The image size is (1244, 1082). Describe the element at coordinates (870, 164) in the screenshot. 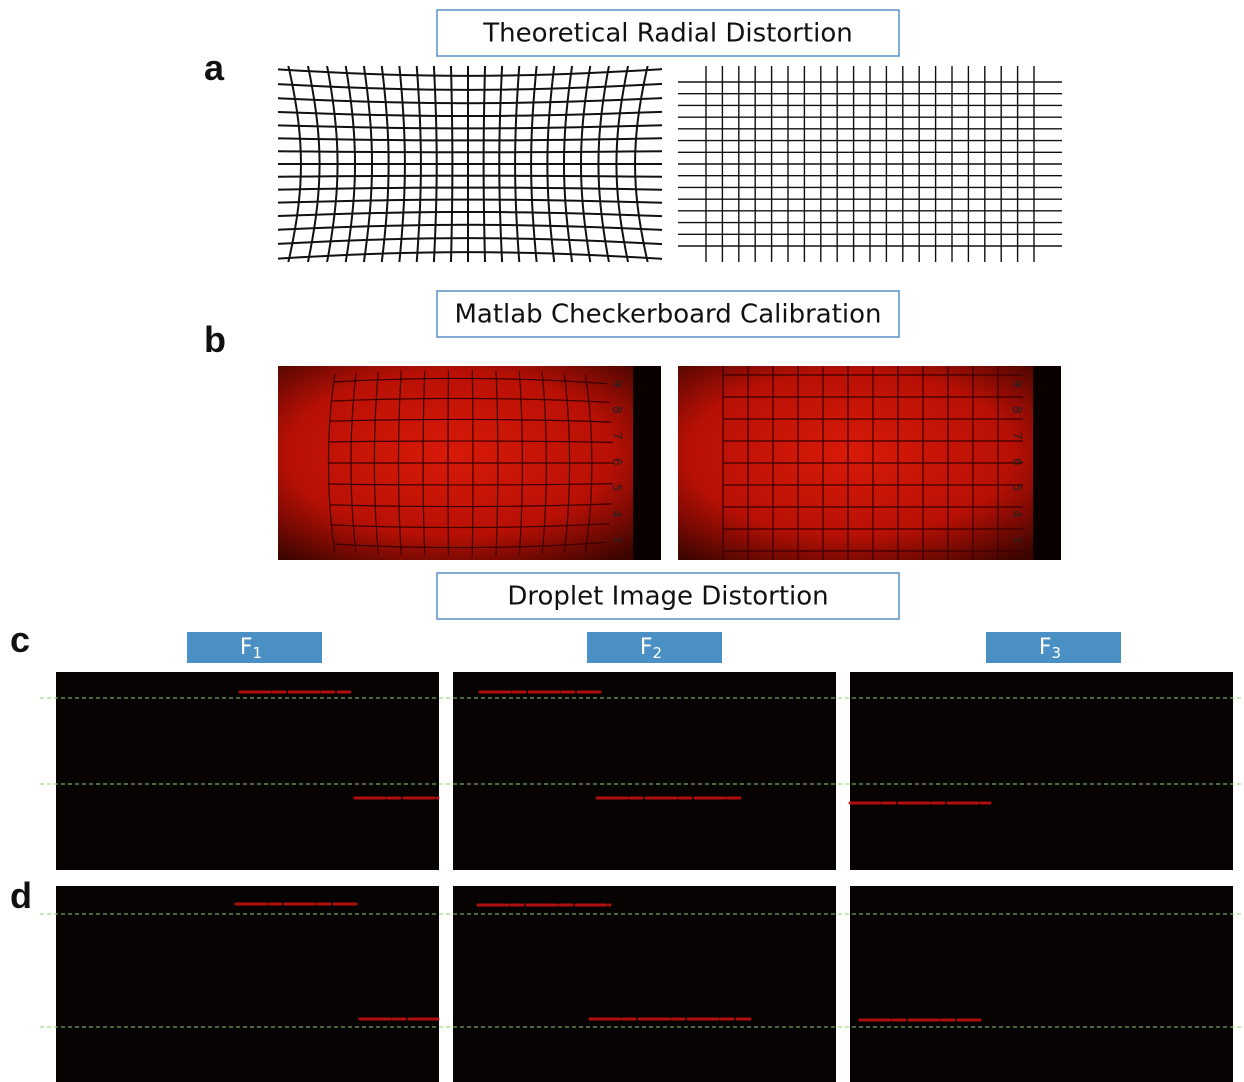

I see `grid-a-right` at that location.